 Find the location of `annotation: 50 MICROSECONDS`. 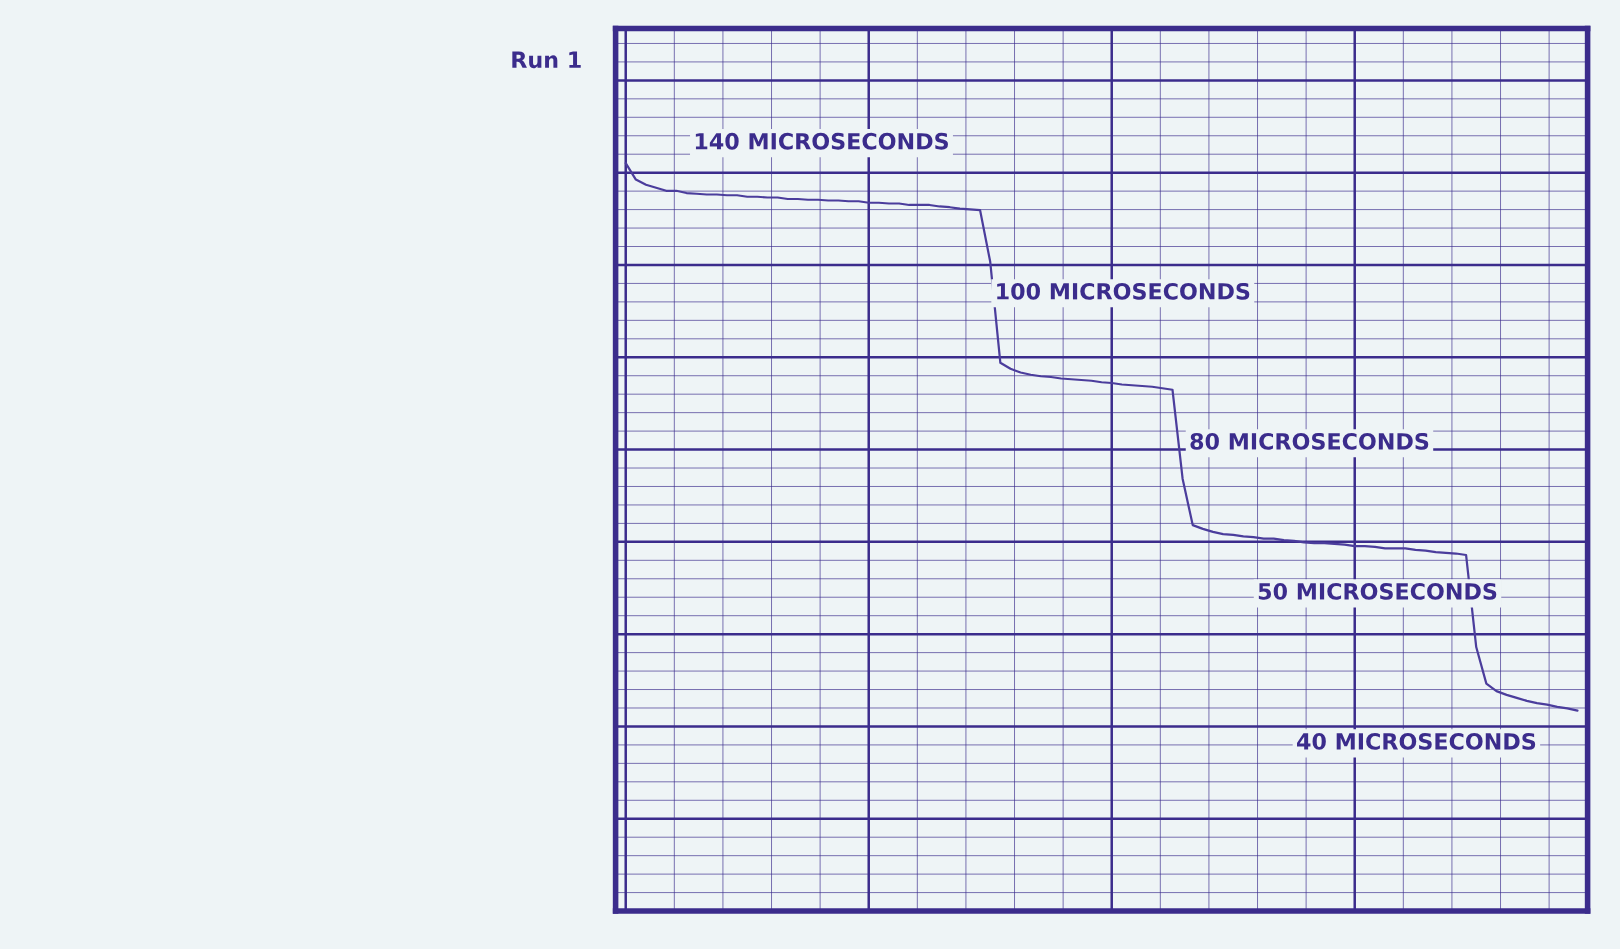

annotation: 50 MICROSECONDS is located at coordinates (1377, 591).